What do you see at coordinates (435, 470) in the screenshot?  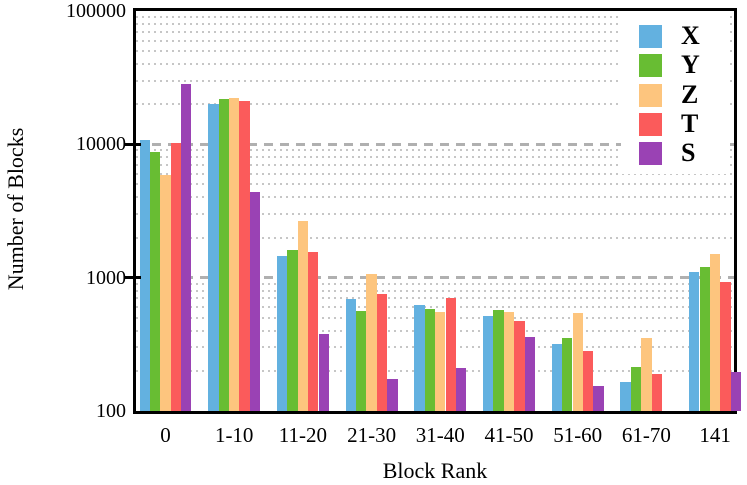 I see `x-axis-title: Block Rank` at bounding box center [435, 470].